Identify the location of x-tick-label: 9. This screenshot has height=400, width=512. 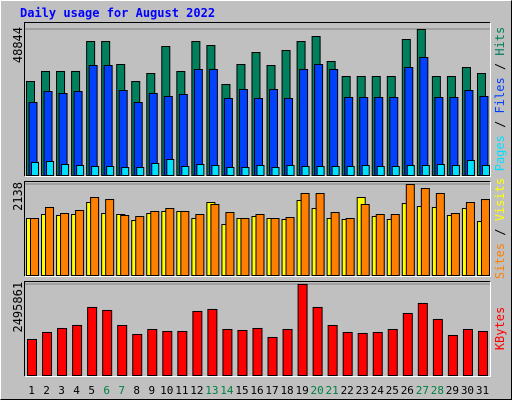
(151, 390).